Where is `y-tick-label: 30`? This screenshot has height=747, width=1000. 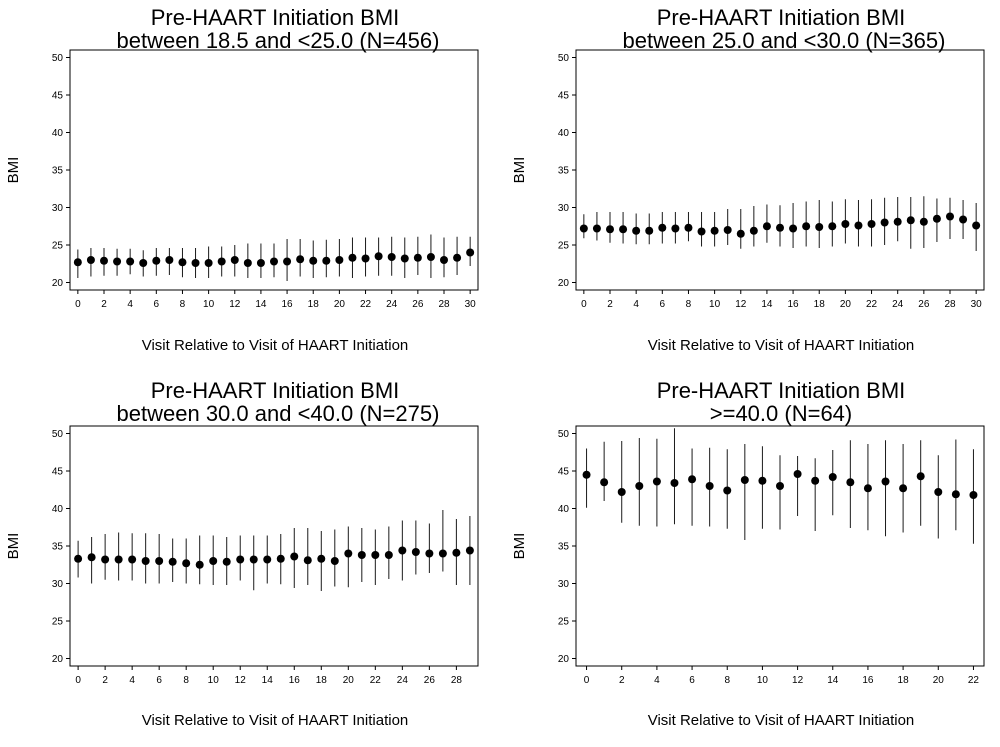 y-tick-label: 30 is located at coordinates (58, 584).